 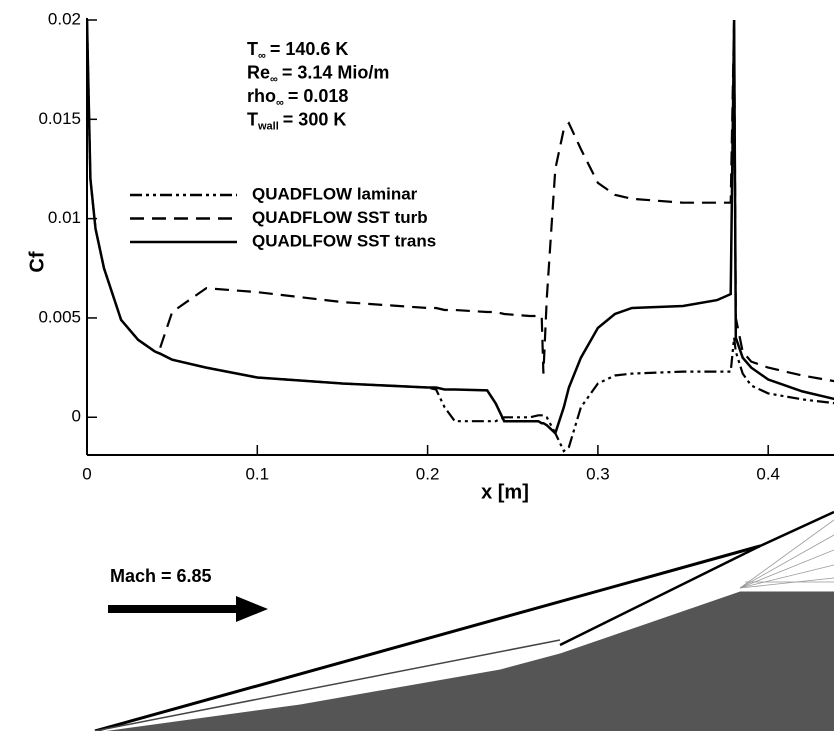 What do you see at coordinates (315, 119) in the screenshot?
I see `annotation-text: = 300 K` at bounding box center [315, 119].